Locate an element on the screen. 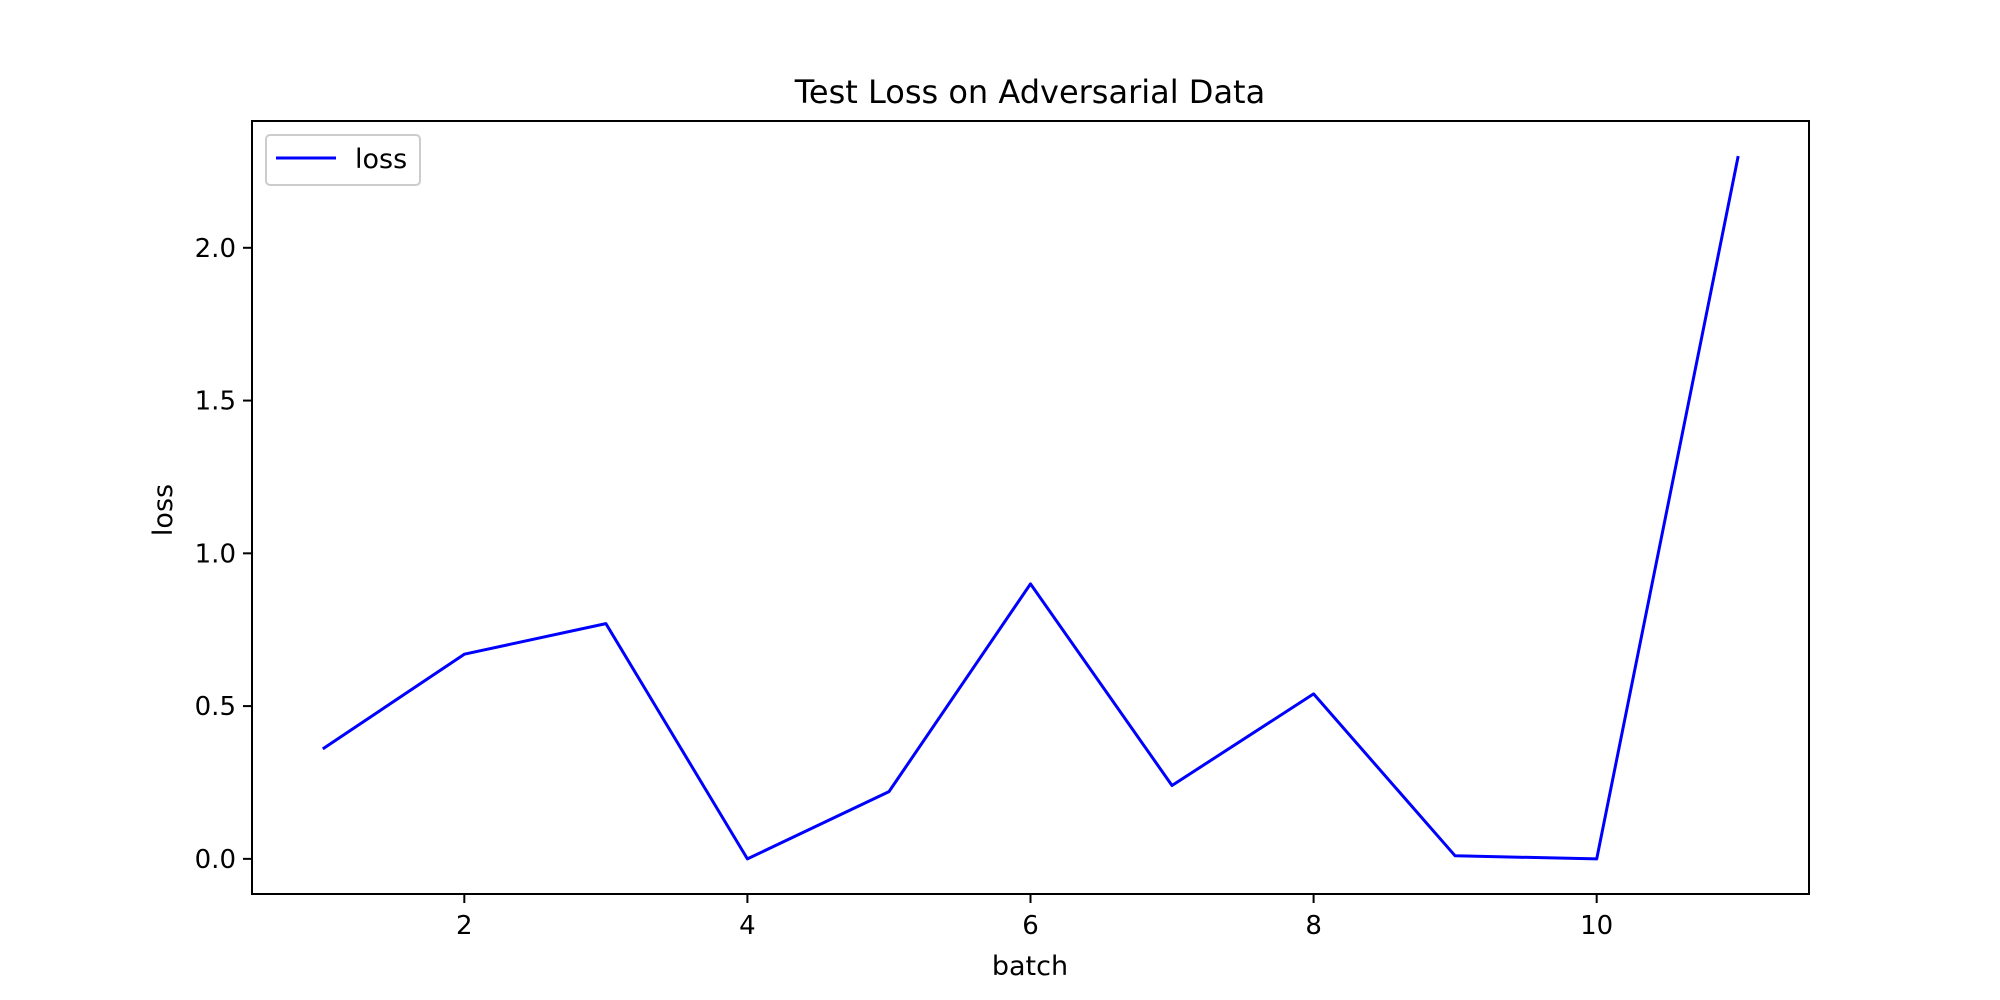  legend: loss is located at coordinates (343, 160).